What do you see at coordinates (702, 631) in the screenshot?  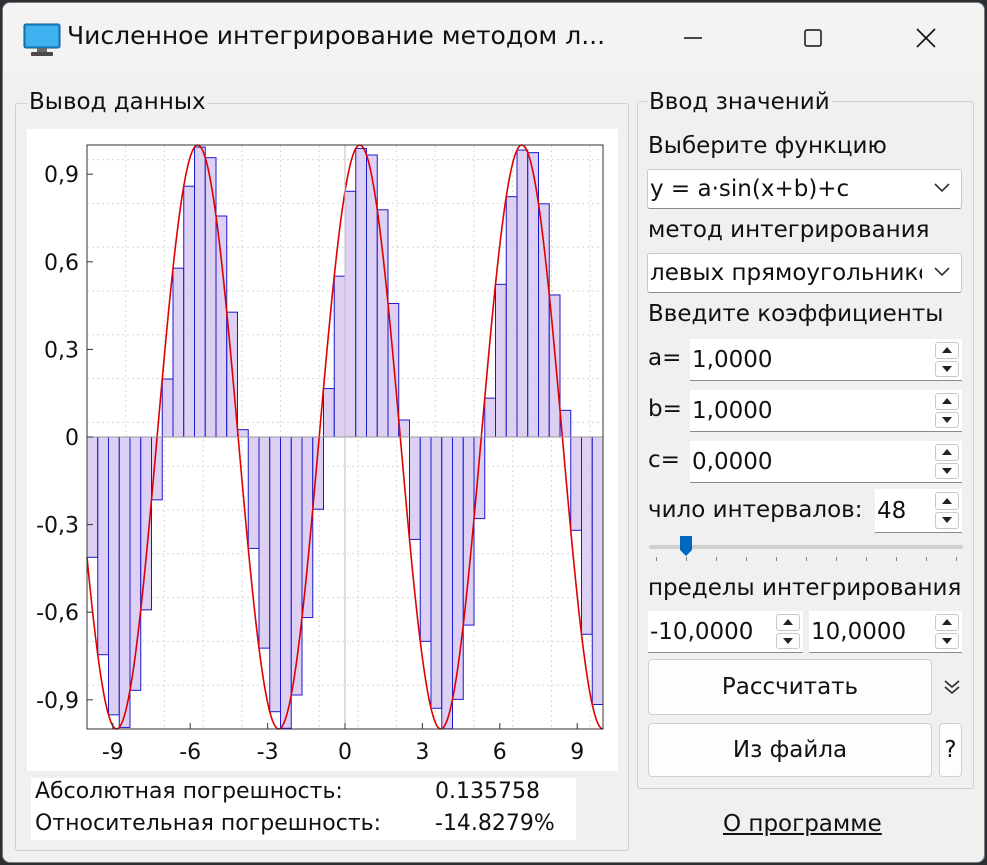 I see `lower-limit-value: -10,0000` at bounding box center [702, 631].